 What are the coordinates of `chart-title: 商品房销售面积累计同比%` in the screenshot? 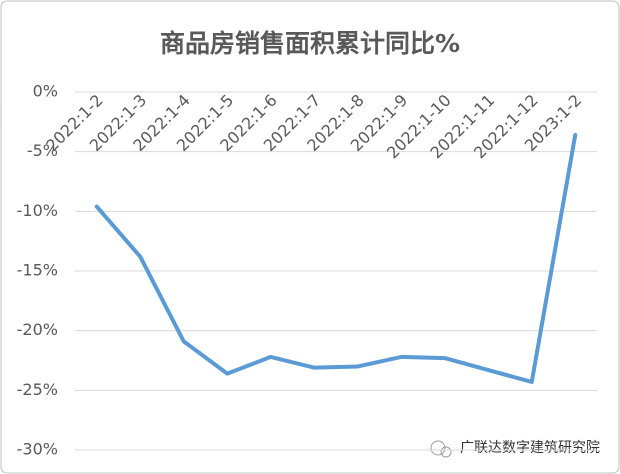 It's located at (310, 43).